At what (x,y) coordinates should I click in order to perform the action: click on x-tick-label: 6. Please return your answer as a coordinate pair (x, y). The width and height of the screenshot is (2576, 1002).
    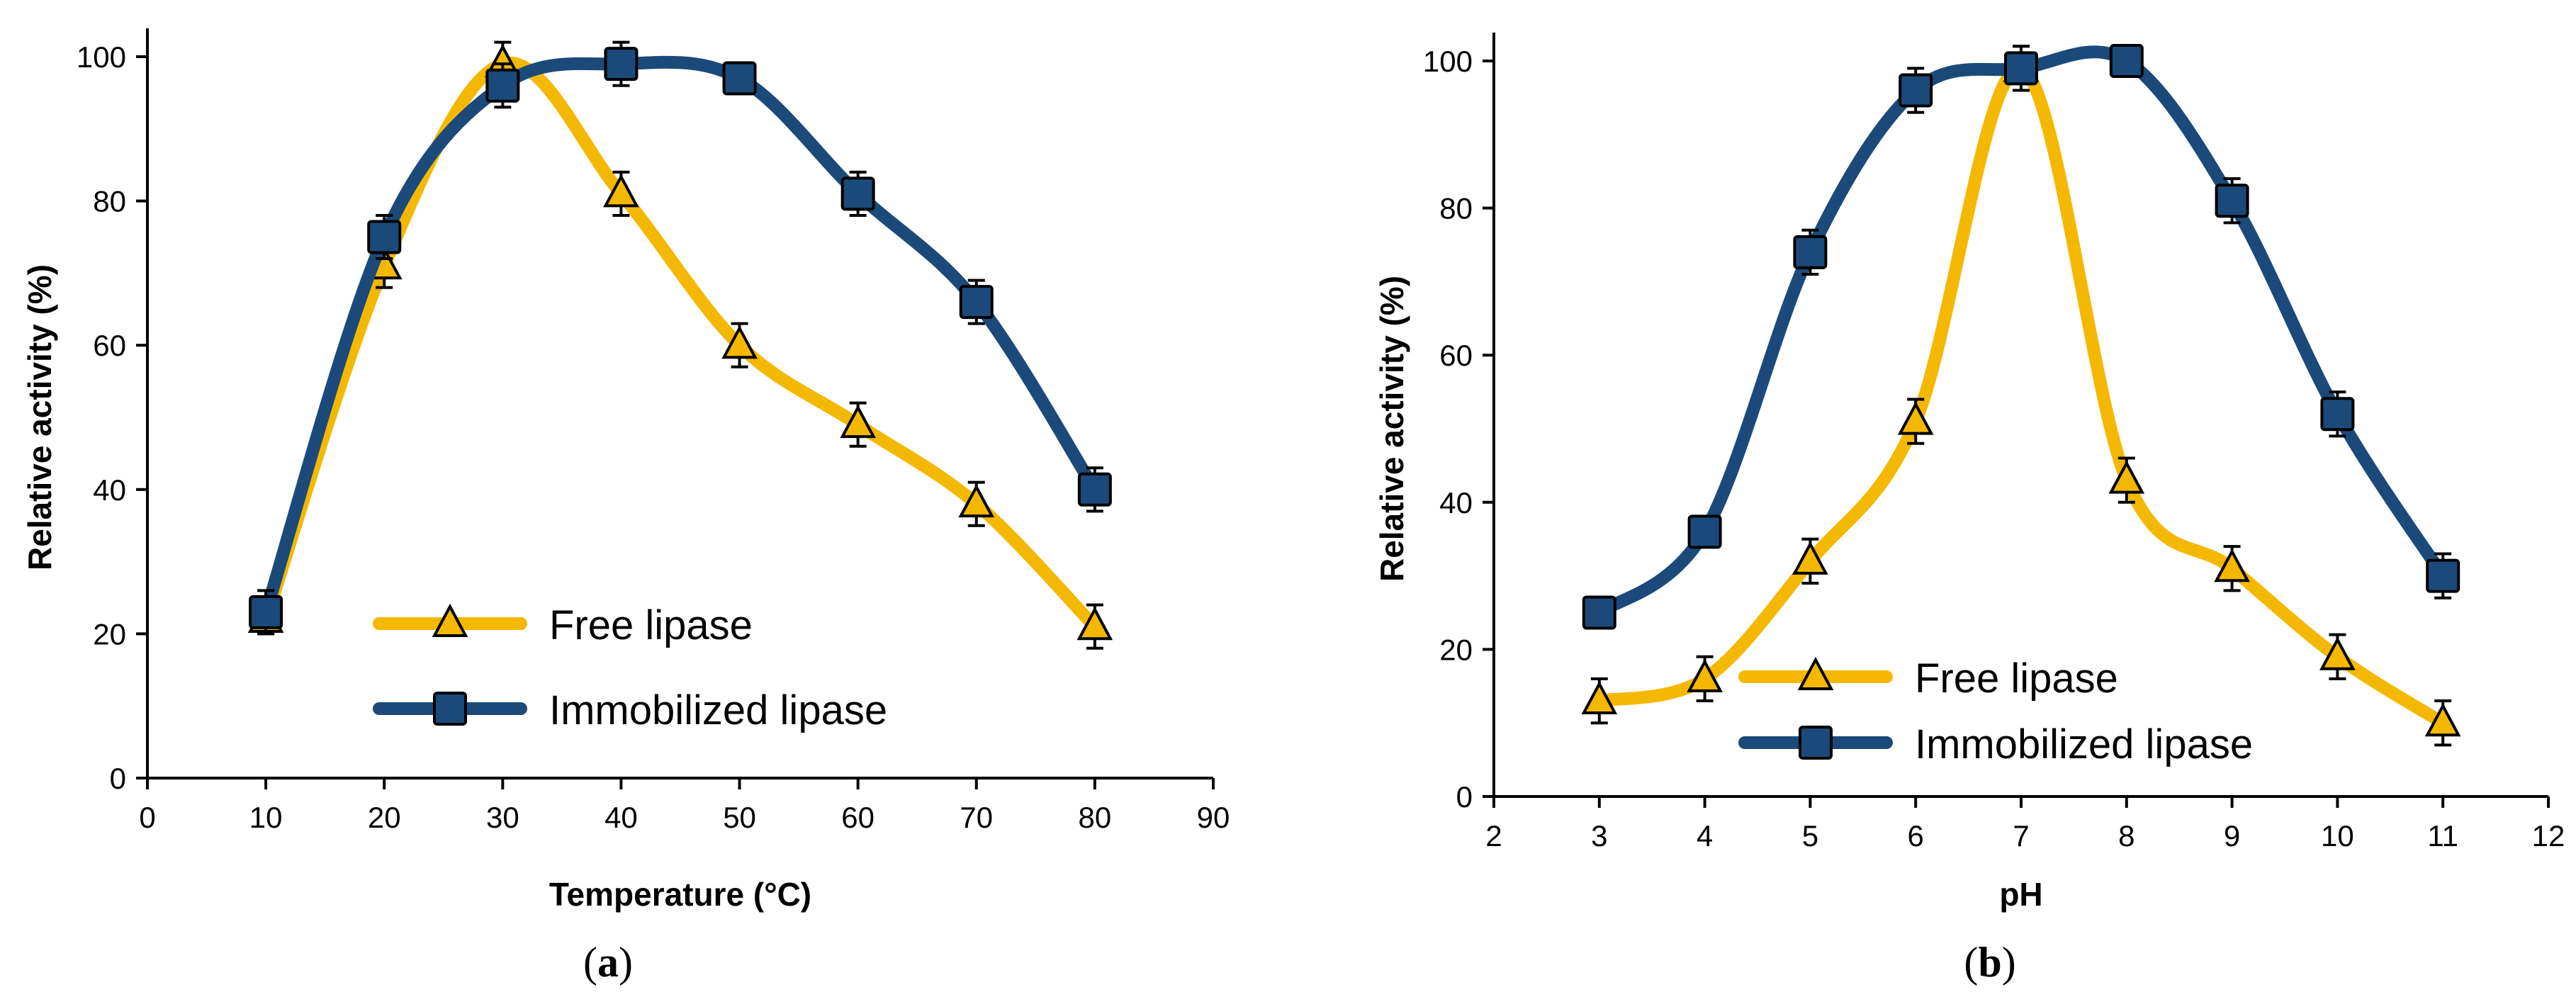
    Looking at the image, I should click on (1916, 835).